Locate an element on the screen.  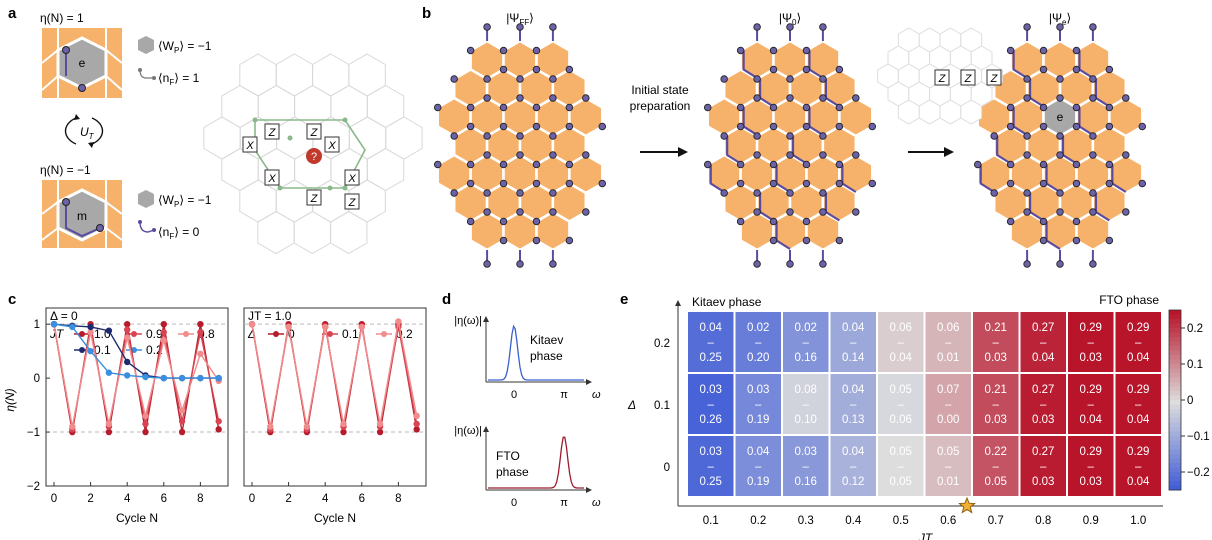
y-tick-label: −1 is located at coordinates (33, 433).